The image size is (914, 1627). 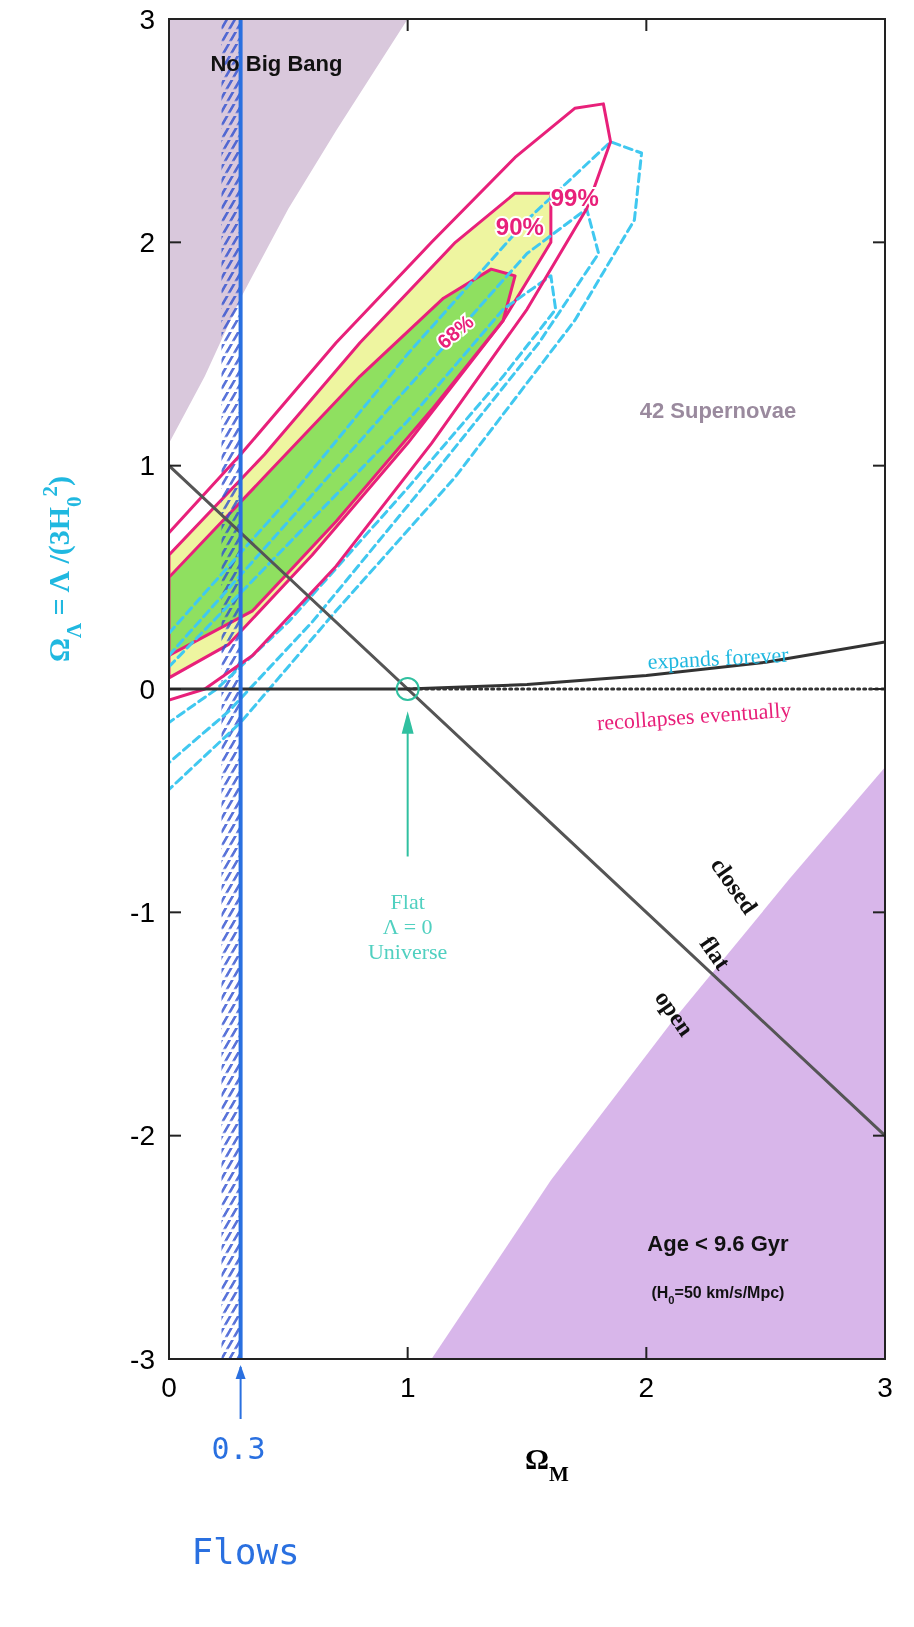 I want to click on y-tick-label: 2, so click(x=147, y=243).